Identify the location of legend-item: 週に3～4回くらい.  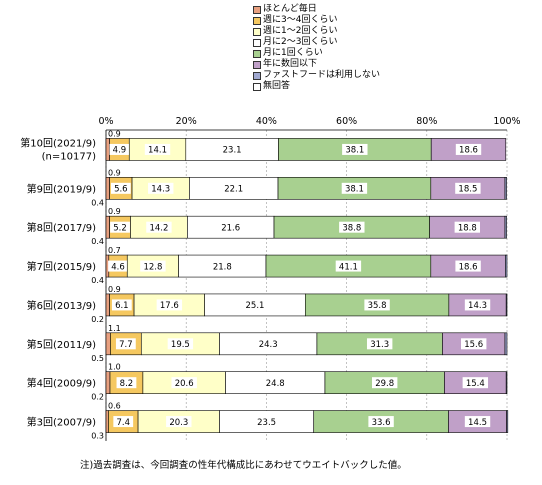
(316, 20).